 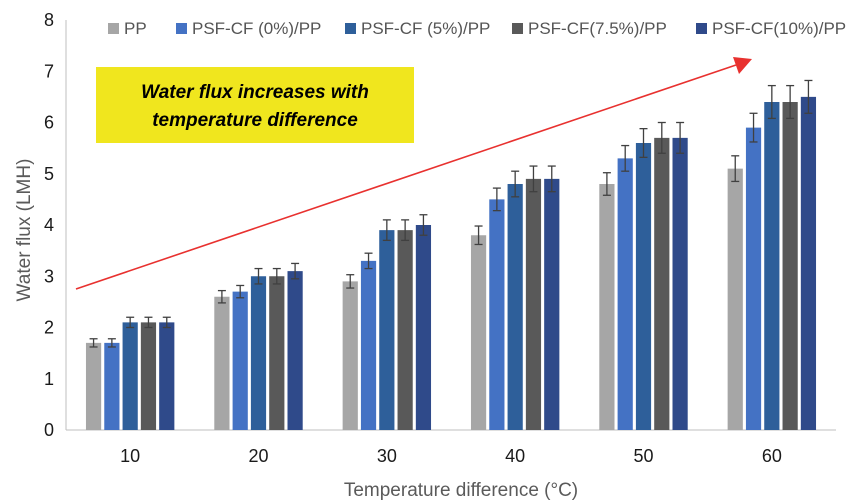 What do you see at coordinates (49, 174) in the screenshot?
I see `y-tick-label: 5` at bounding box center [49, 174].